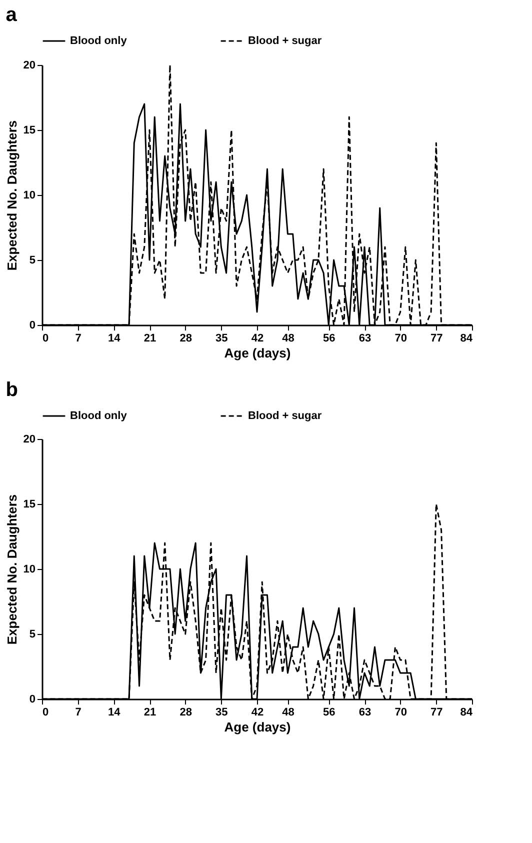 Image resolution: width=532 pixels, height=843 pixels. I want to click on chart-title: a, so click(12, 15).